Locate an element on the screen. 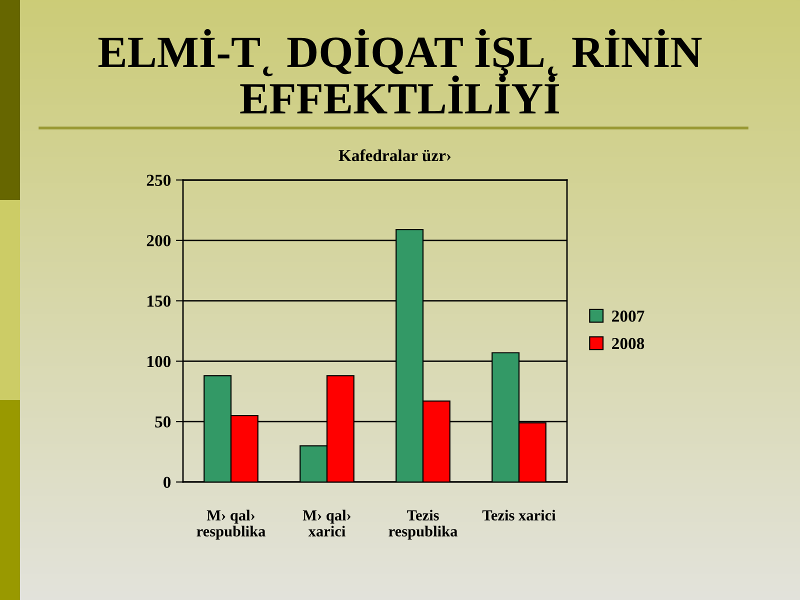 The height and width of the screenshot is (600, 800). y-tick-label: 50 is located at coordinates (163, 422).